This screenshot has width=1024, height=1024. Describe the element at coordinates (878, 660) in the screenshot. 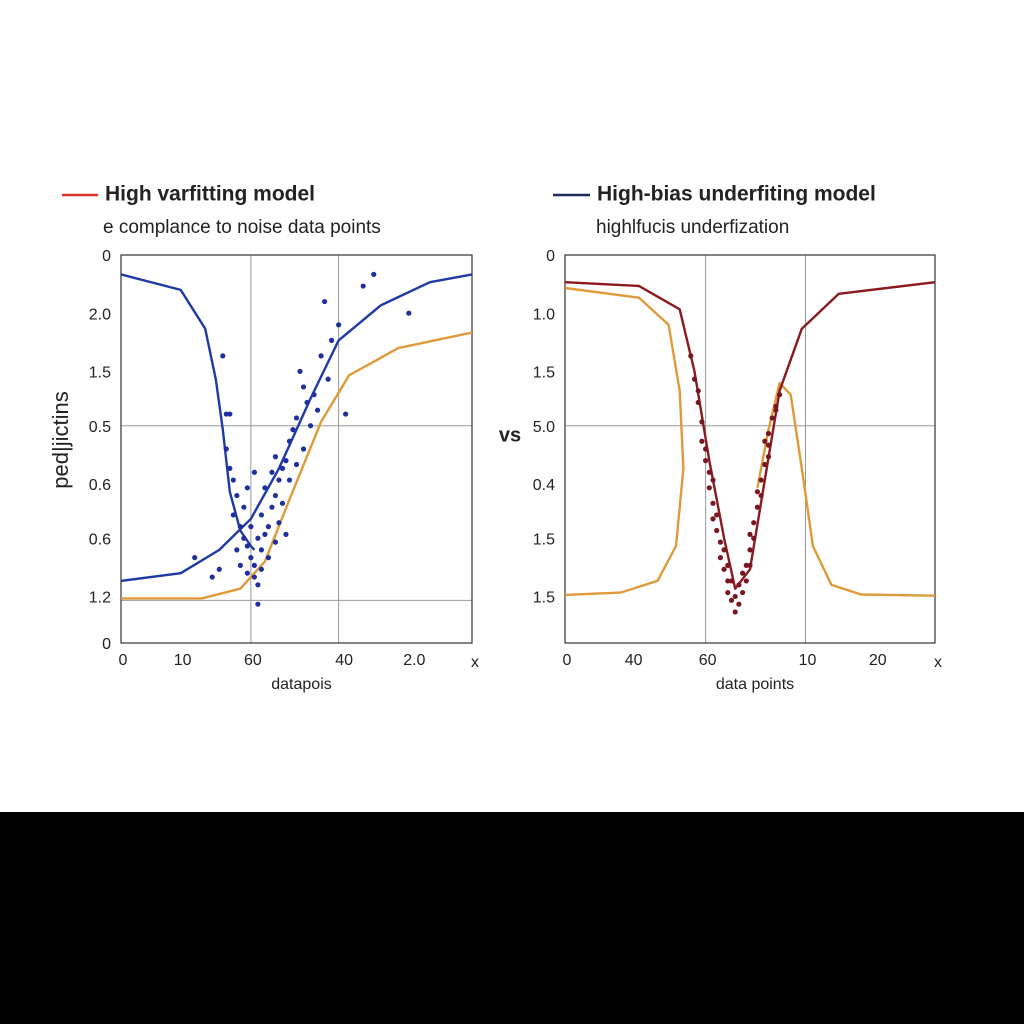

I see `x-tick-label: 20` at that location.